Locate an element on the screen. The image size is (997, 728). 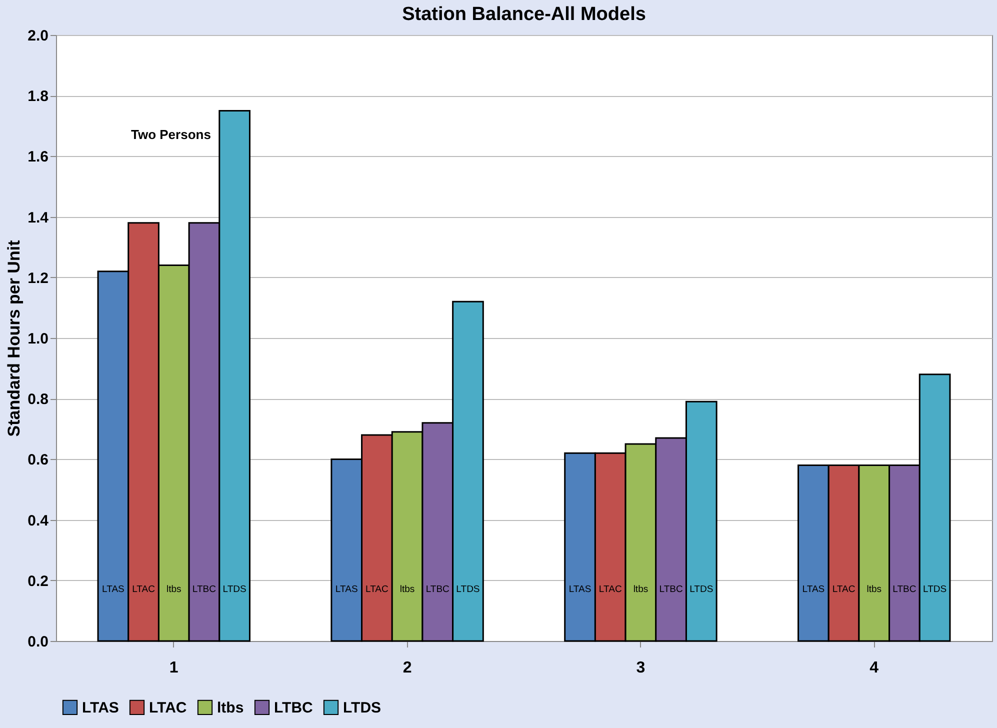
y-tick-label: 0.2 is located at coordinates (38, 581).